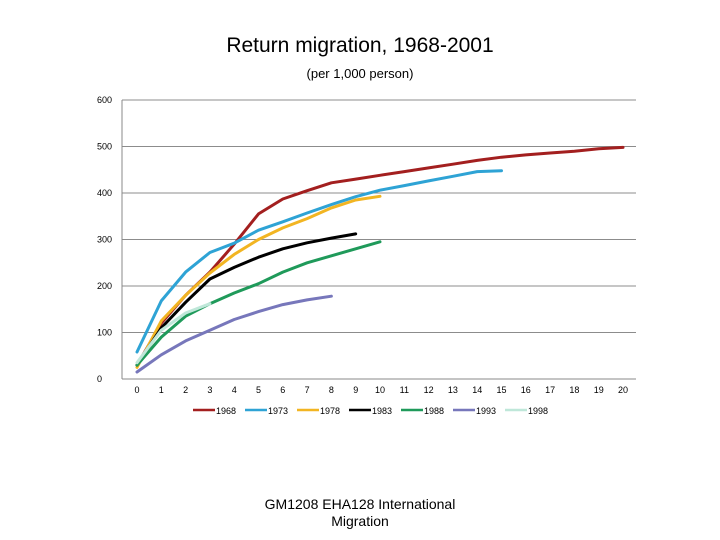 This screenshot has width=720, height=540. What do you see at coordinates (278, 411) in the screenshot?
I see `legend-label: 1973` at bounding box center [278, 411].